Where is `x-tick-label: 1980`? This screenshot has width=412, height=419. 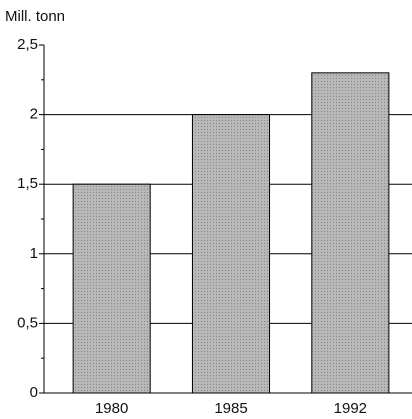 x-tick-label: 1980 is located at coordinates (111, 408).